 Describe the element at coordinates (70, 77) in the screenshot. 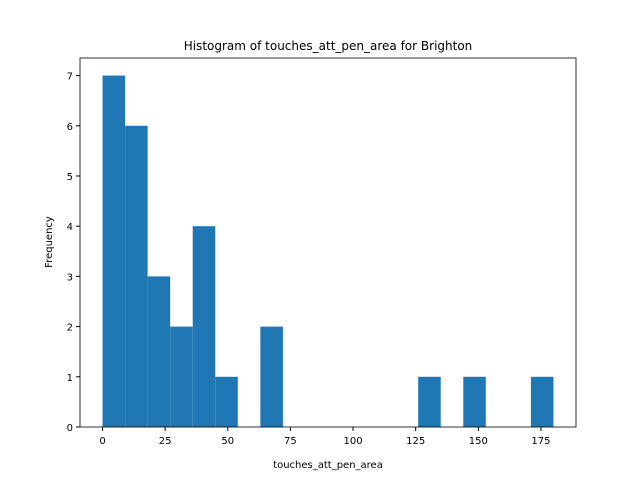

I see `y-tick-label: 7` at that location.